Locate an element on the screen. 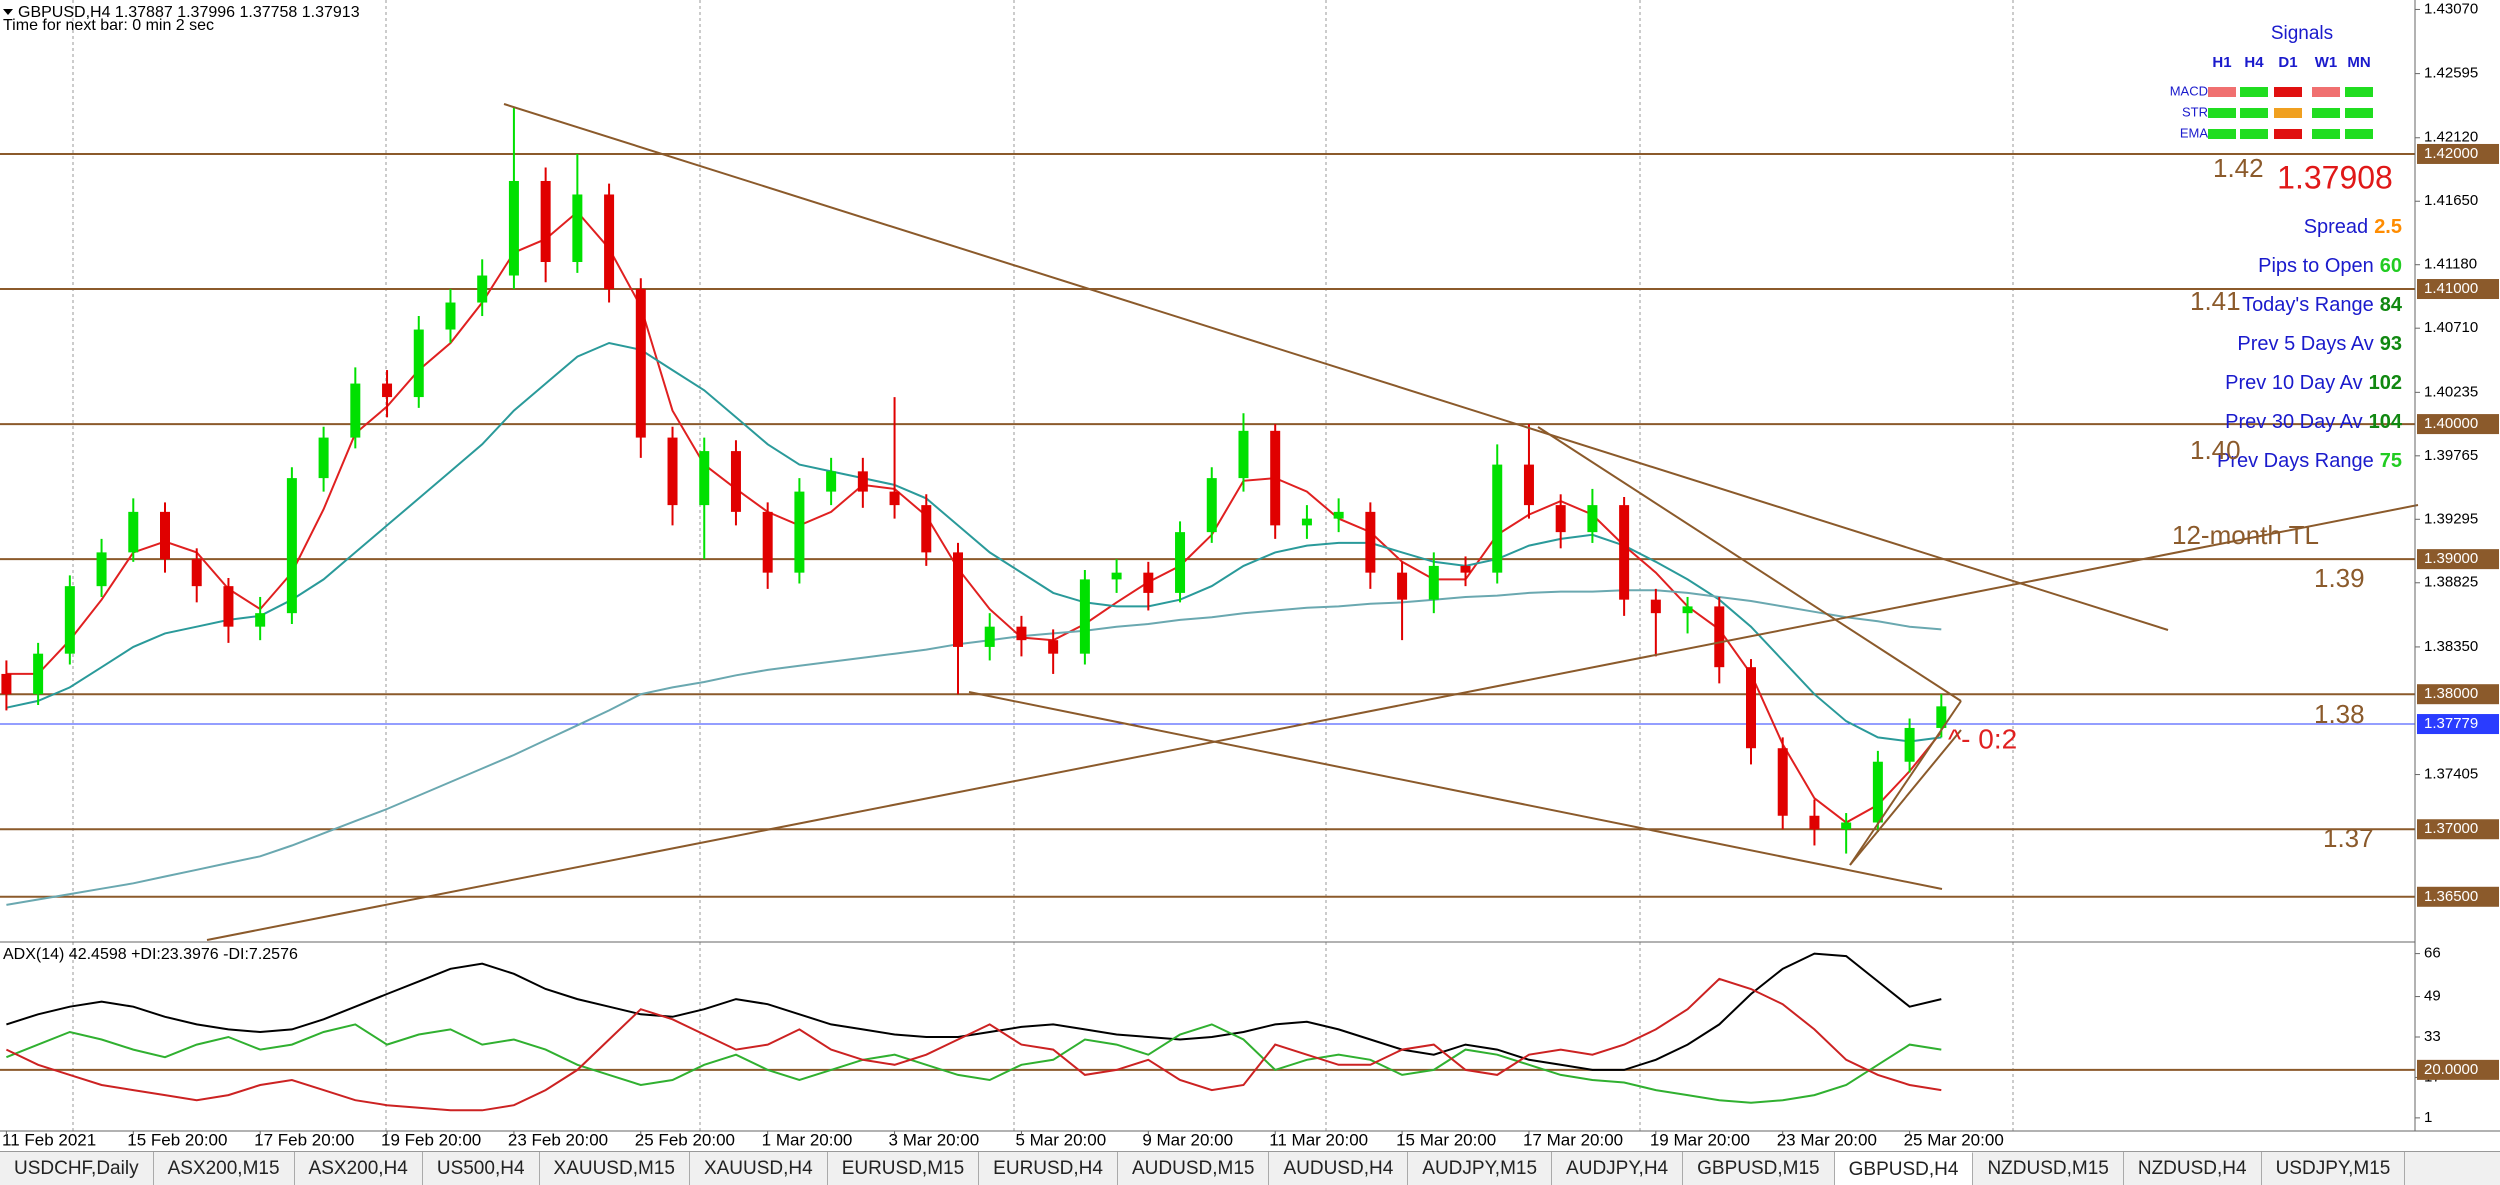 The image size is (2500, 1185). x-tick-label: 15 Mar 20:00 is located at coordinates (1446, 1139).